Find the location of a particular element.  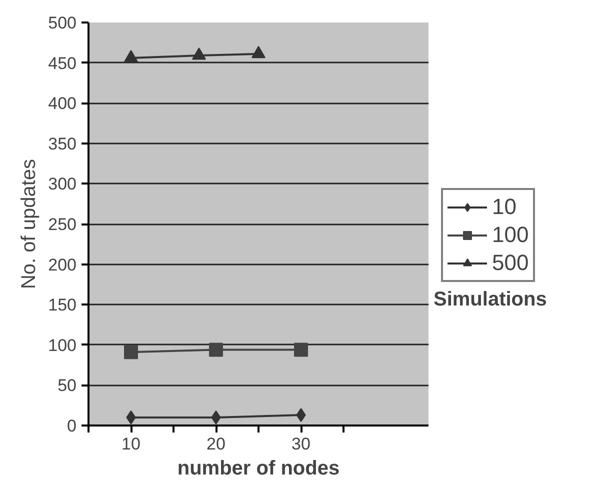

y-tick-label: 100 is located at coordinates (62, 345).